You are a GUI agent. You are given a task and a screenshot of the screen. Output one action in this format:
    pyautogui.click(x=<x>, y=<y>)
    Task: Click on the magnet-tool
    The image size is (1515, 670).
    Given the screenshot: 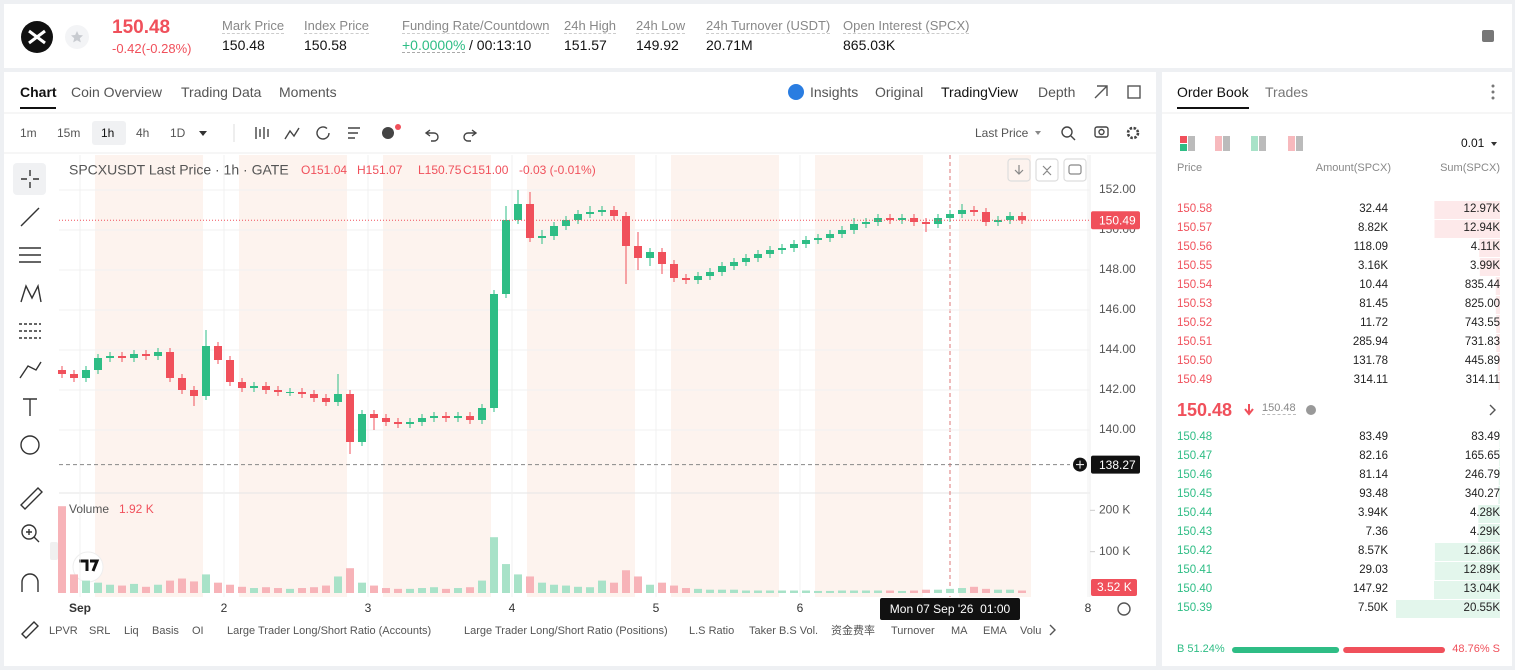 What is the action you would take?
    pyautogui.click(x=30, y=582)
    